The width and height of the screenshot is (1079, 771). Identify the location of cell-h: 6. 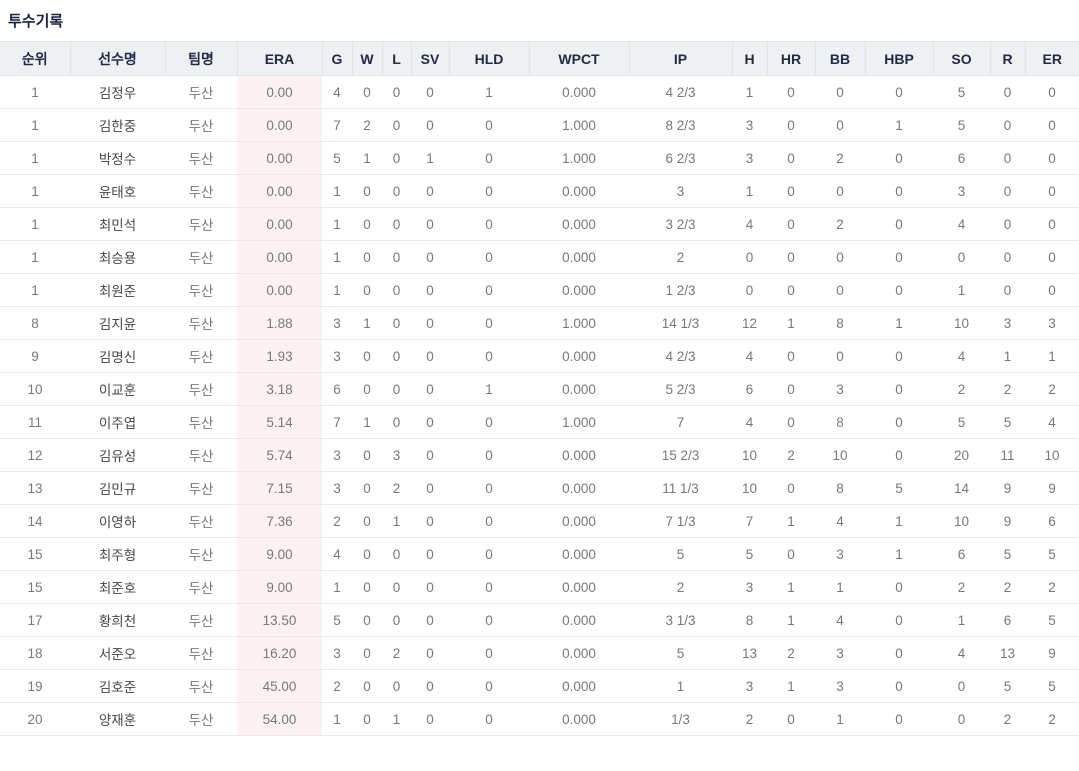
(749, 389).